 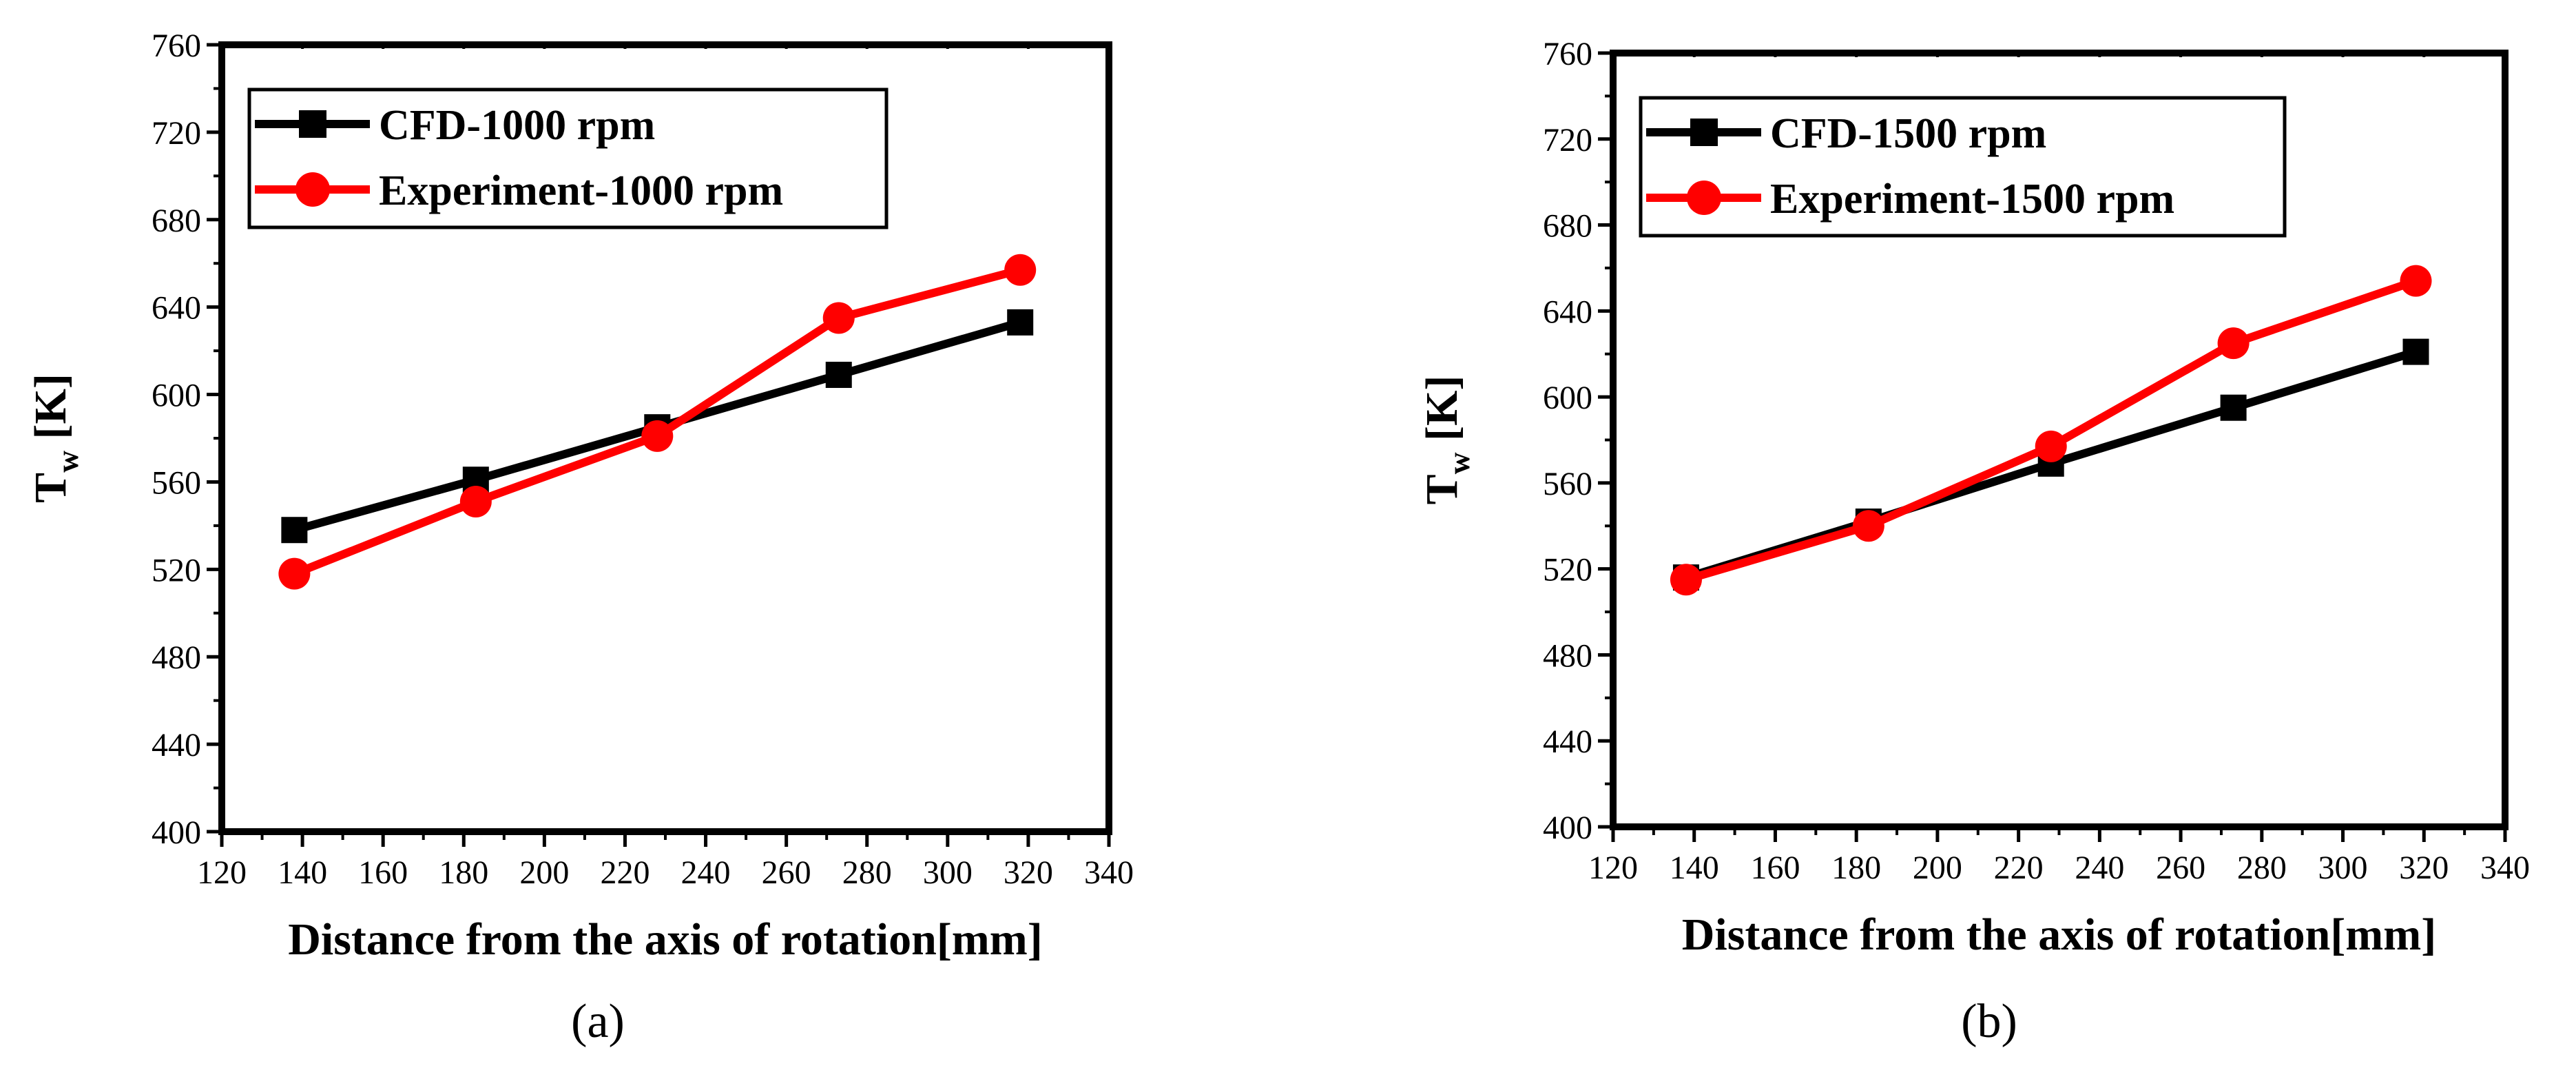 I want to click on series-line-experiment, so click(x=2051, y=430).